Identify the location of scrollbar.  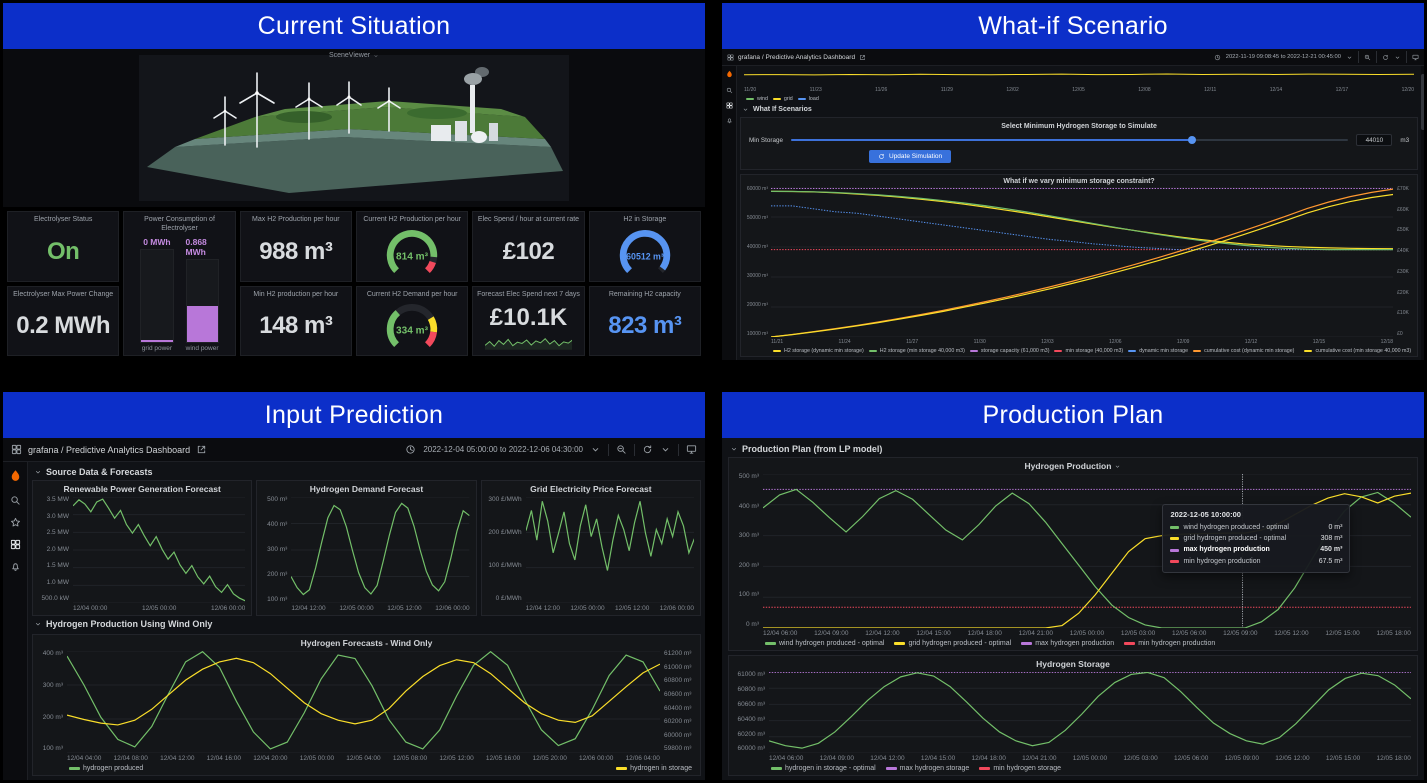
(1422, 213).